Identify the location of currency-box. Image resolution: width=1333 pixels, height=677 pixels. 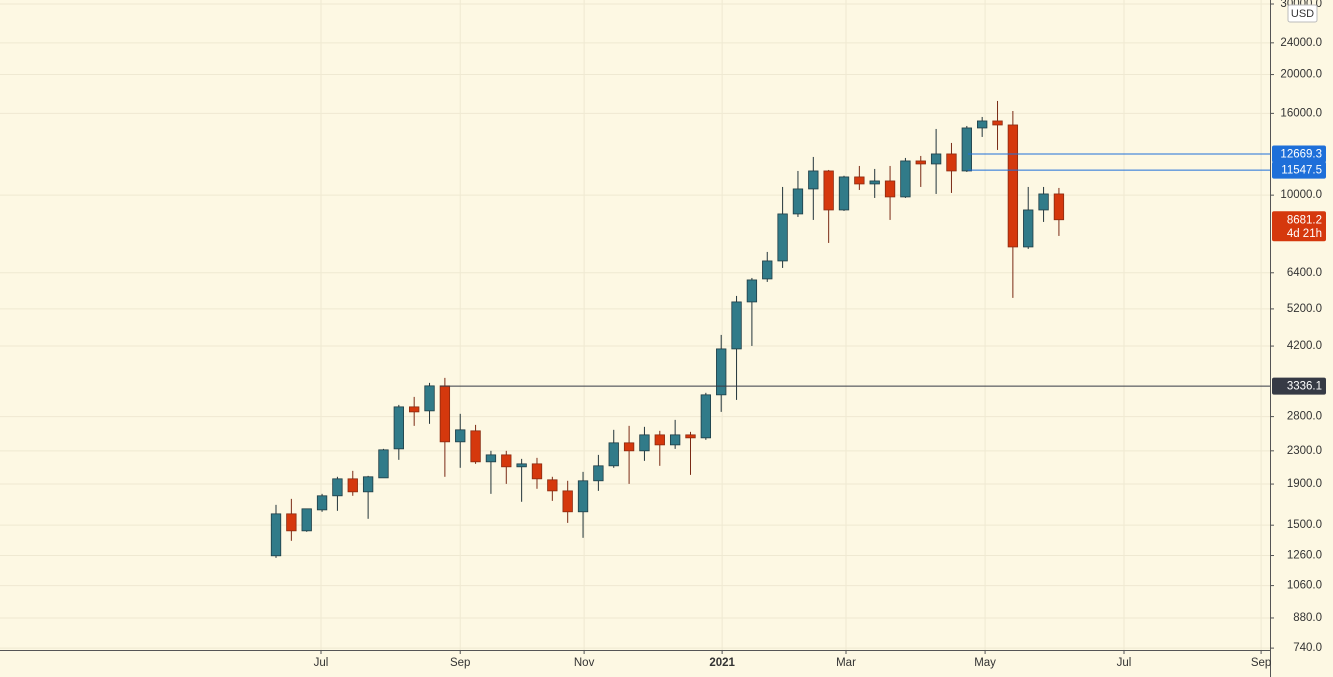
(1302, 13).